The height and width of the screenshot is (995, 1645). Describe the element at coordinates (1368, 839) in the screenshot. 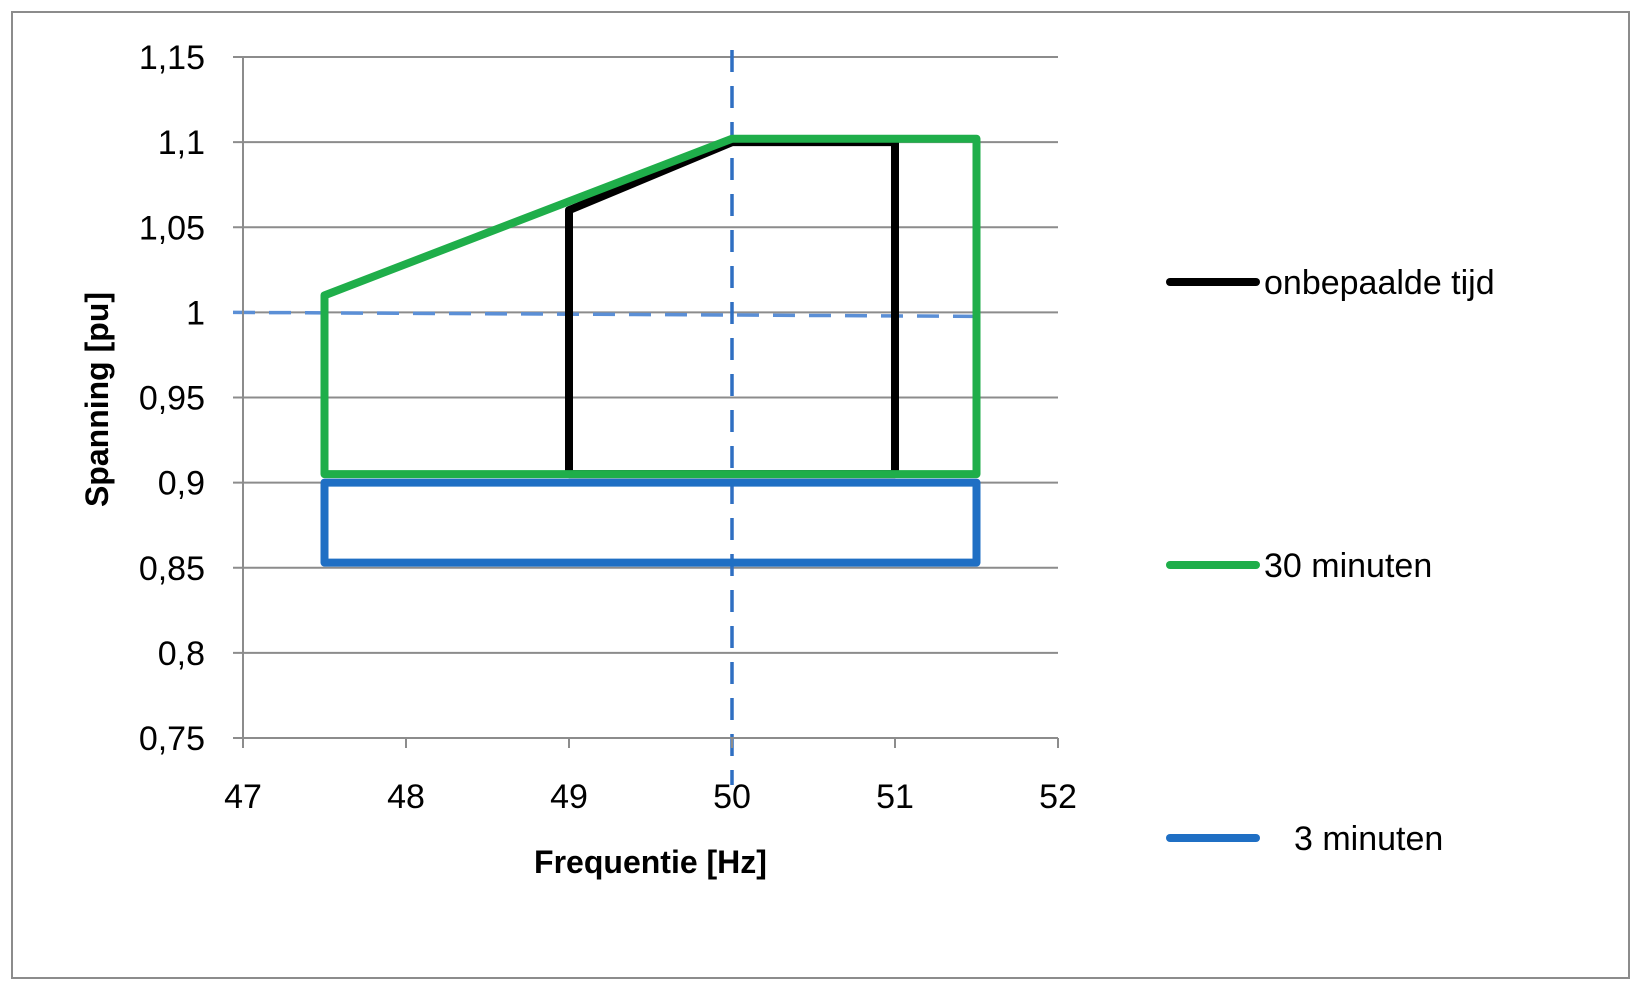

I see `legend-label: 3 minuten` at that location.